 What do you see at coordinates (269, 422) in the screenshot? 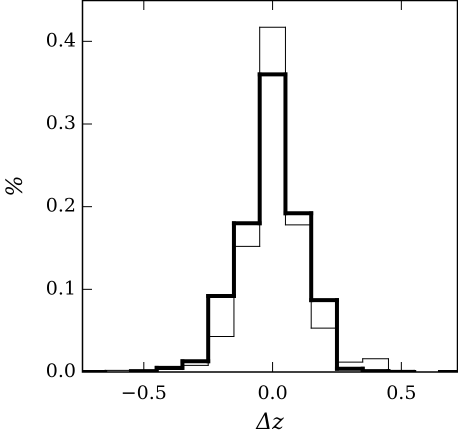
I see `x-axis-label: Δz` at bounding box center [269, 422].